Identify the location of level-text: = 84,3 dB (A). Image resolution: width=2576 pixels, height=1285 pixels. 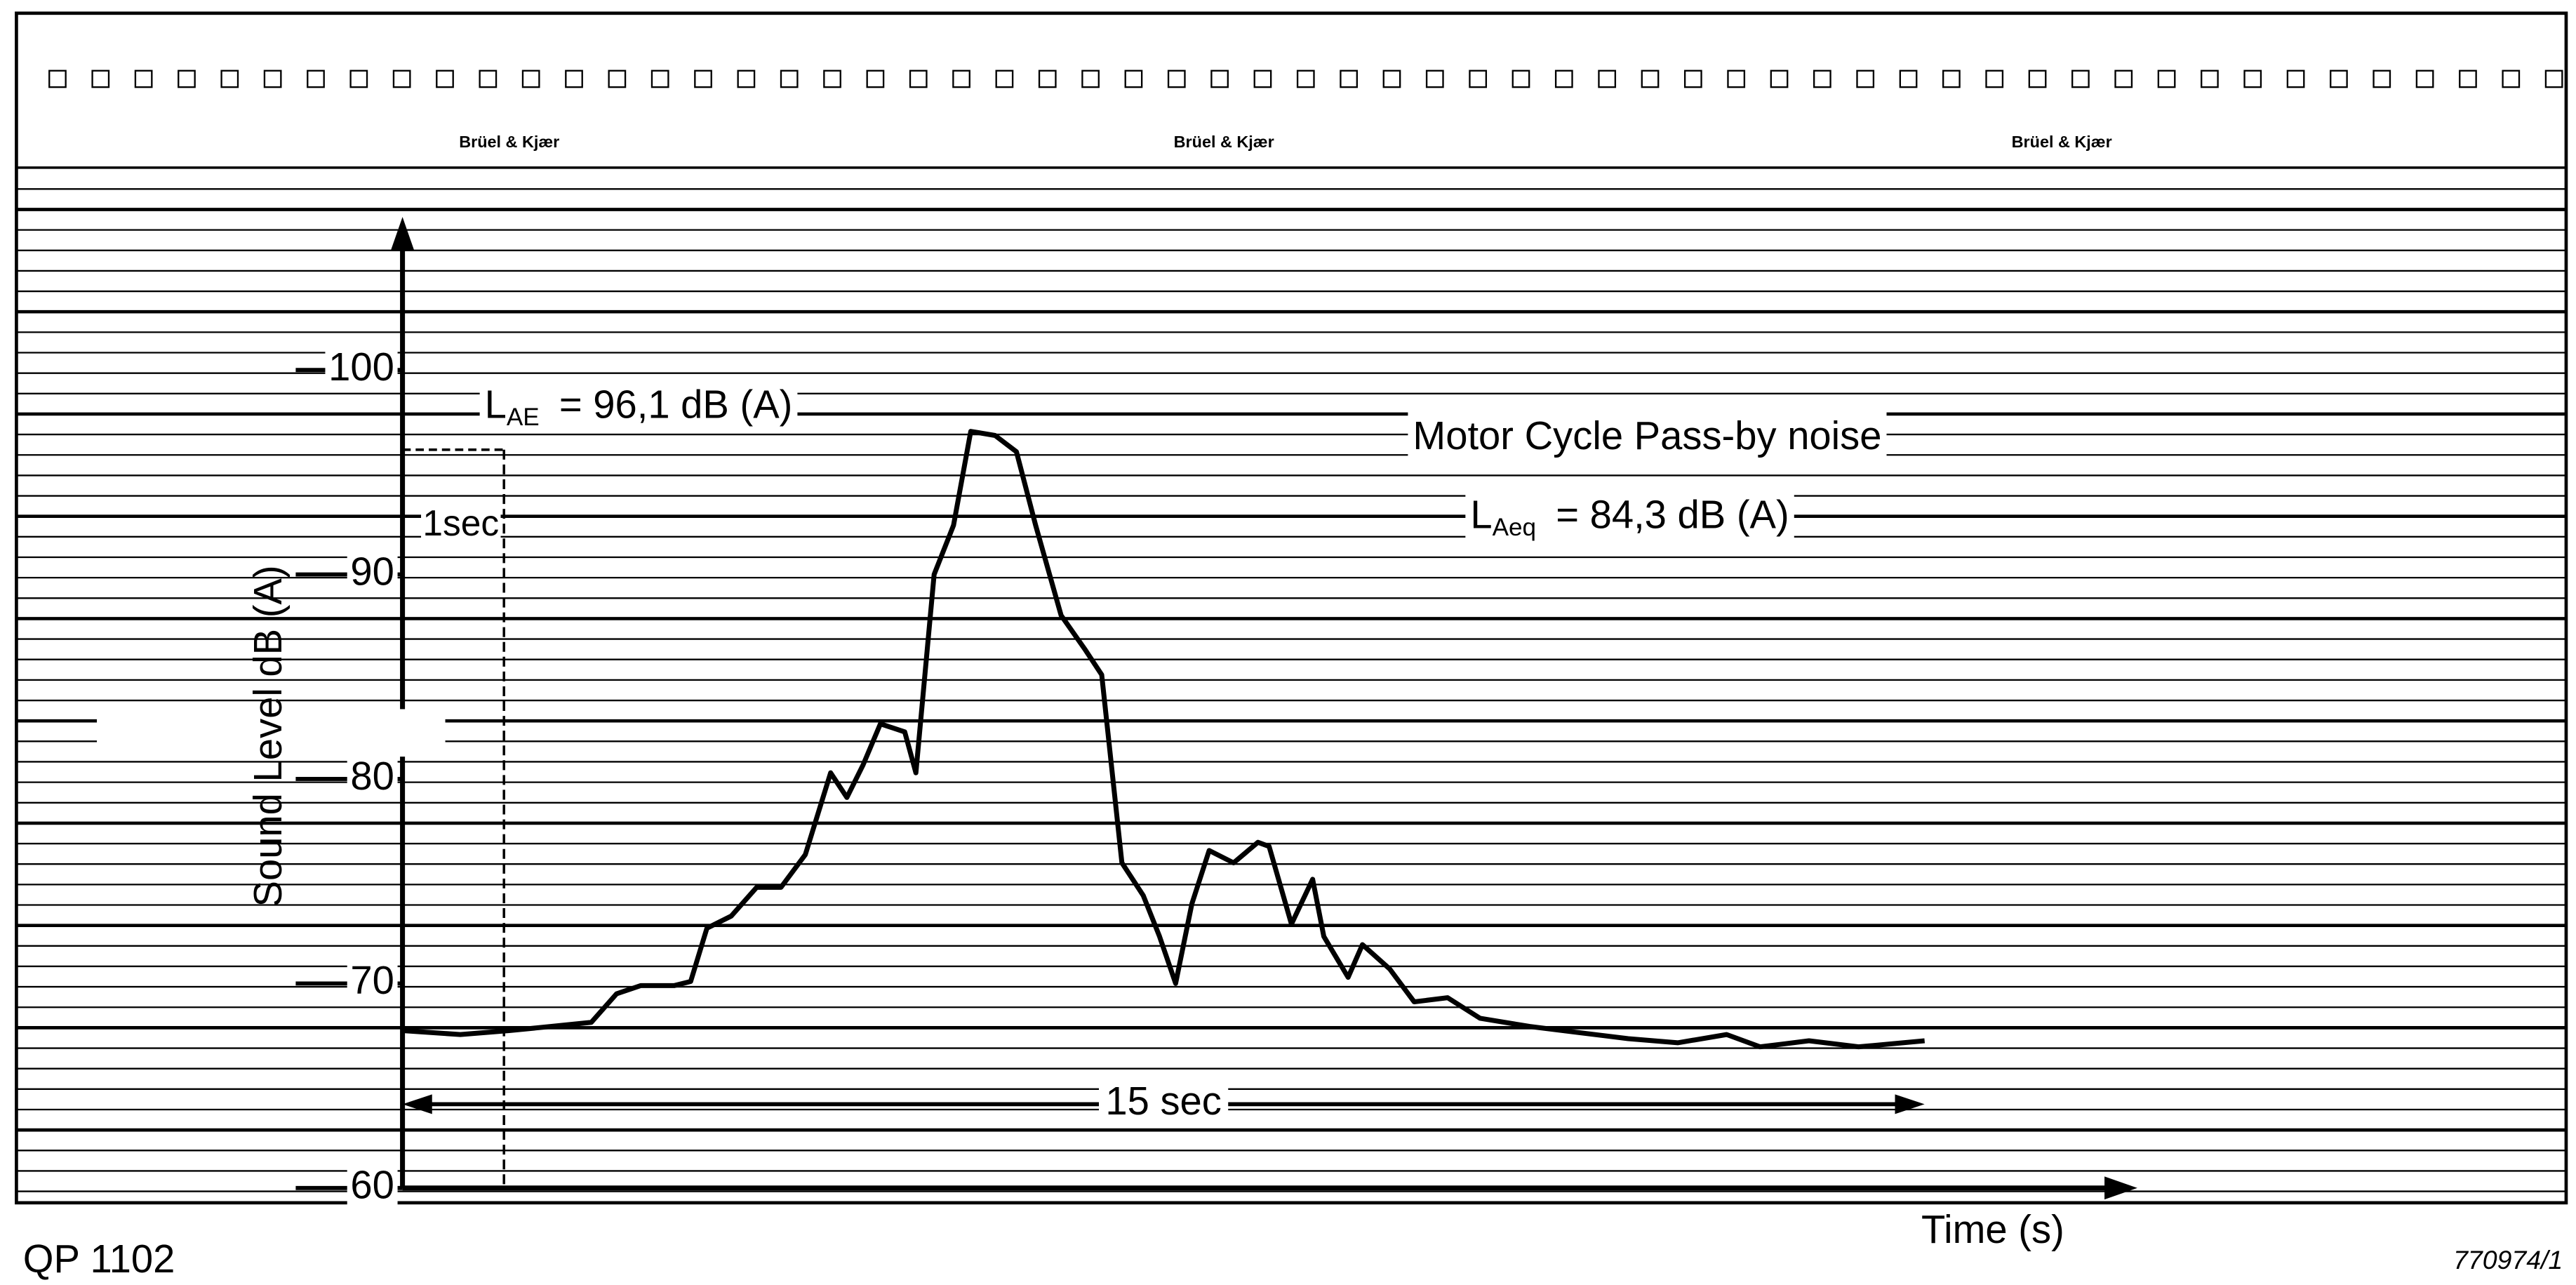
(1672, 514).